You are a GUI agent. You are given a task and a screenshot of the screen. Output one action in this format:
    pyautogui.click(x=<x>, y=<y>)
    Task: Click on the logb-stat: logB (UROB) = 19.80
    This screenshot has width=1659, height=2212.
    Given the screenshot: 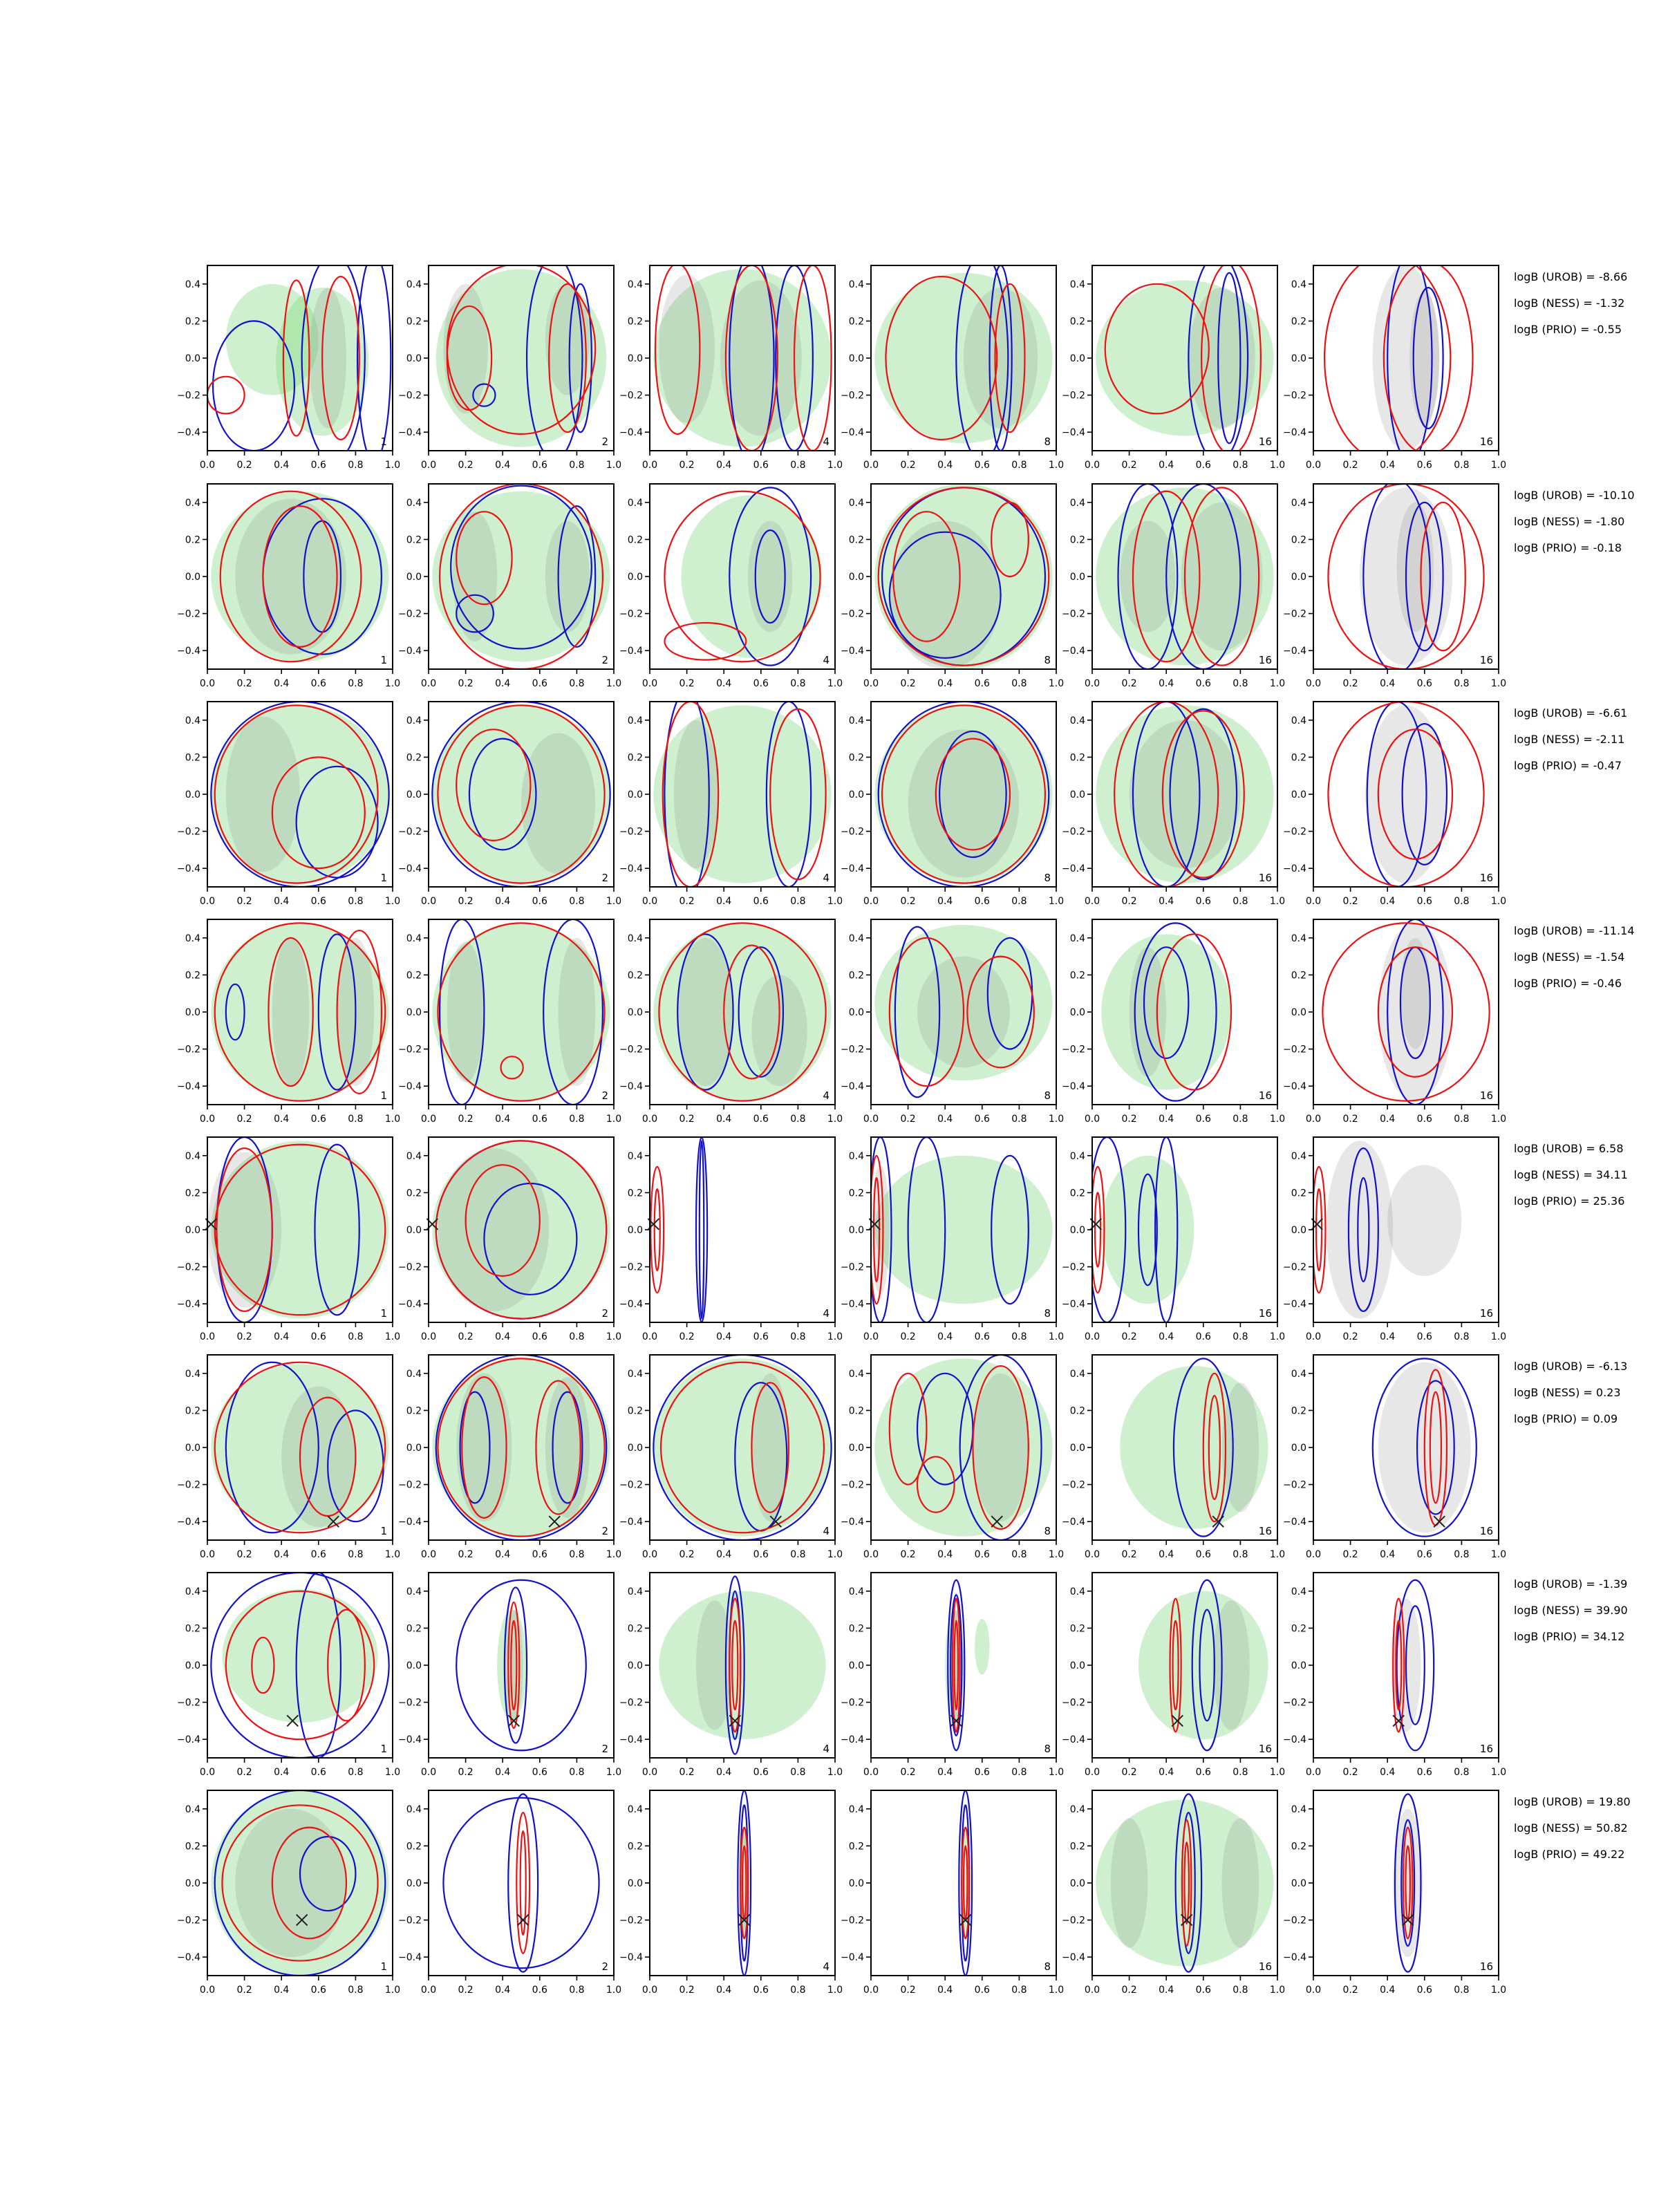 What is the action you would take?
    pyautogui.click(x=1572, y=1802)
    